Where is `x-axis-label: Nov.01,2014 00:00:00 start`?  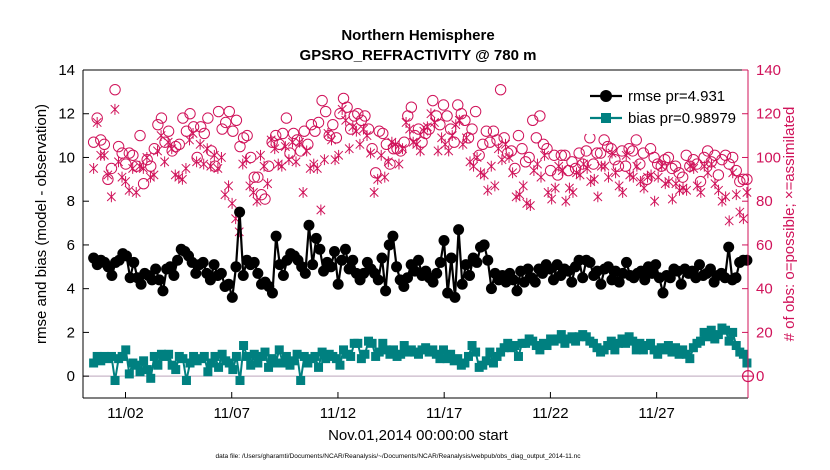 x-axis-label: Nov.01,2014 00:00:00 start is located at coordinates (418, 435).